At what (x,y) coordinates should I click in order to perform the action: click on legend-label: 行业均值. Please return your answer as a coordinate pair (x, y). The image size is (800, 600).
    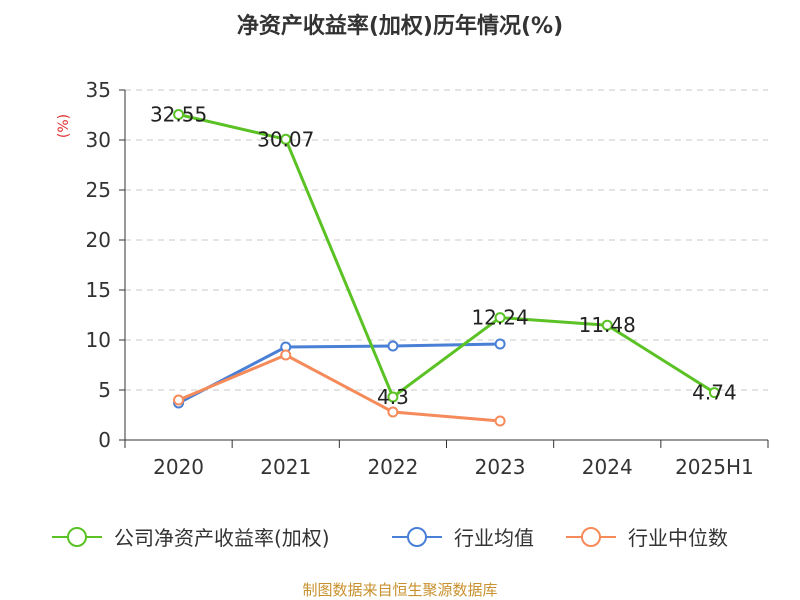
    Looking at the image, I should click on (494, 538).